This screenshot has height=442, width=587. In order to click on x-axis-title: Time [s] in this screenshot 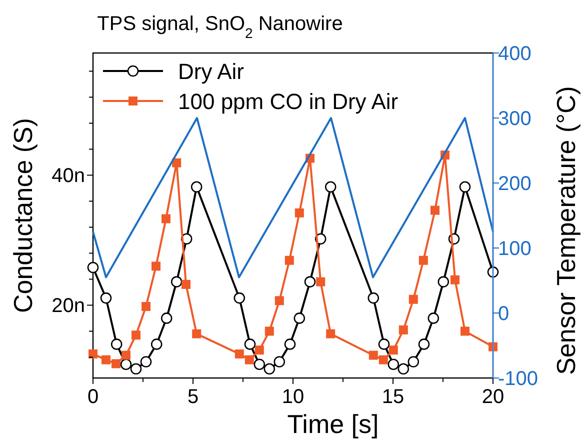, I will do `click(333, 424)`.